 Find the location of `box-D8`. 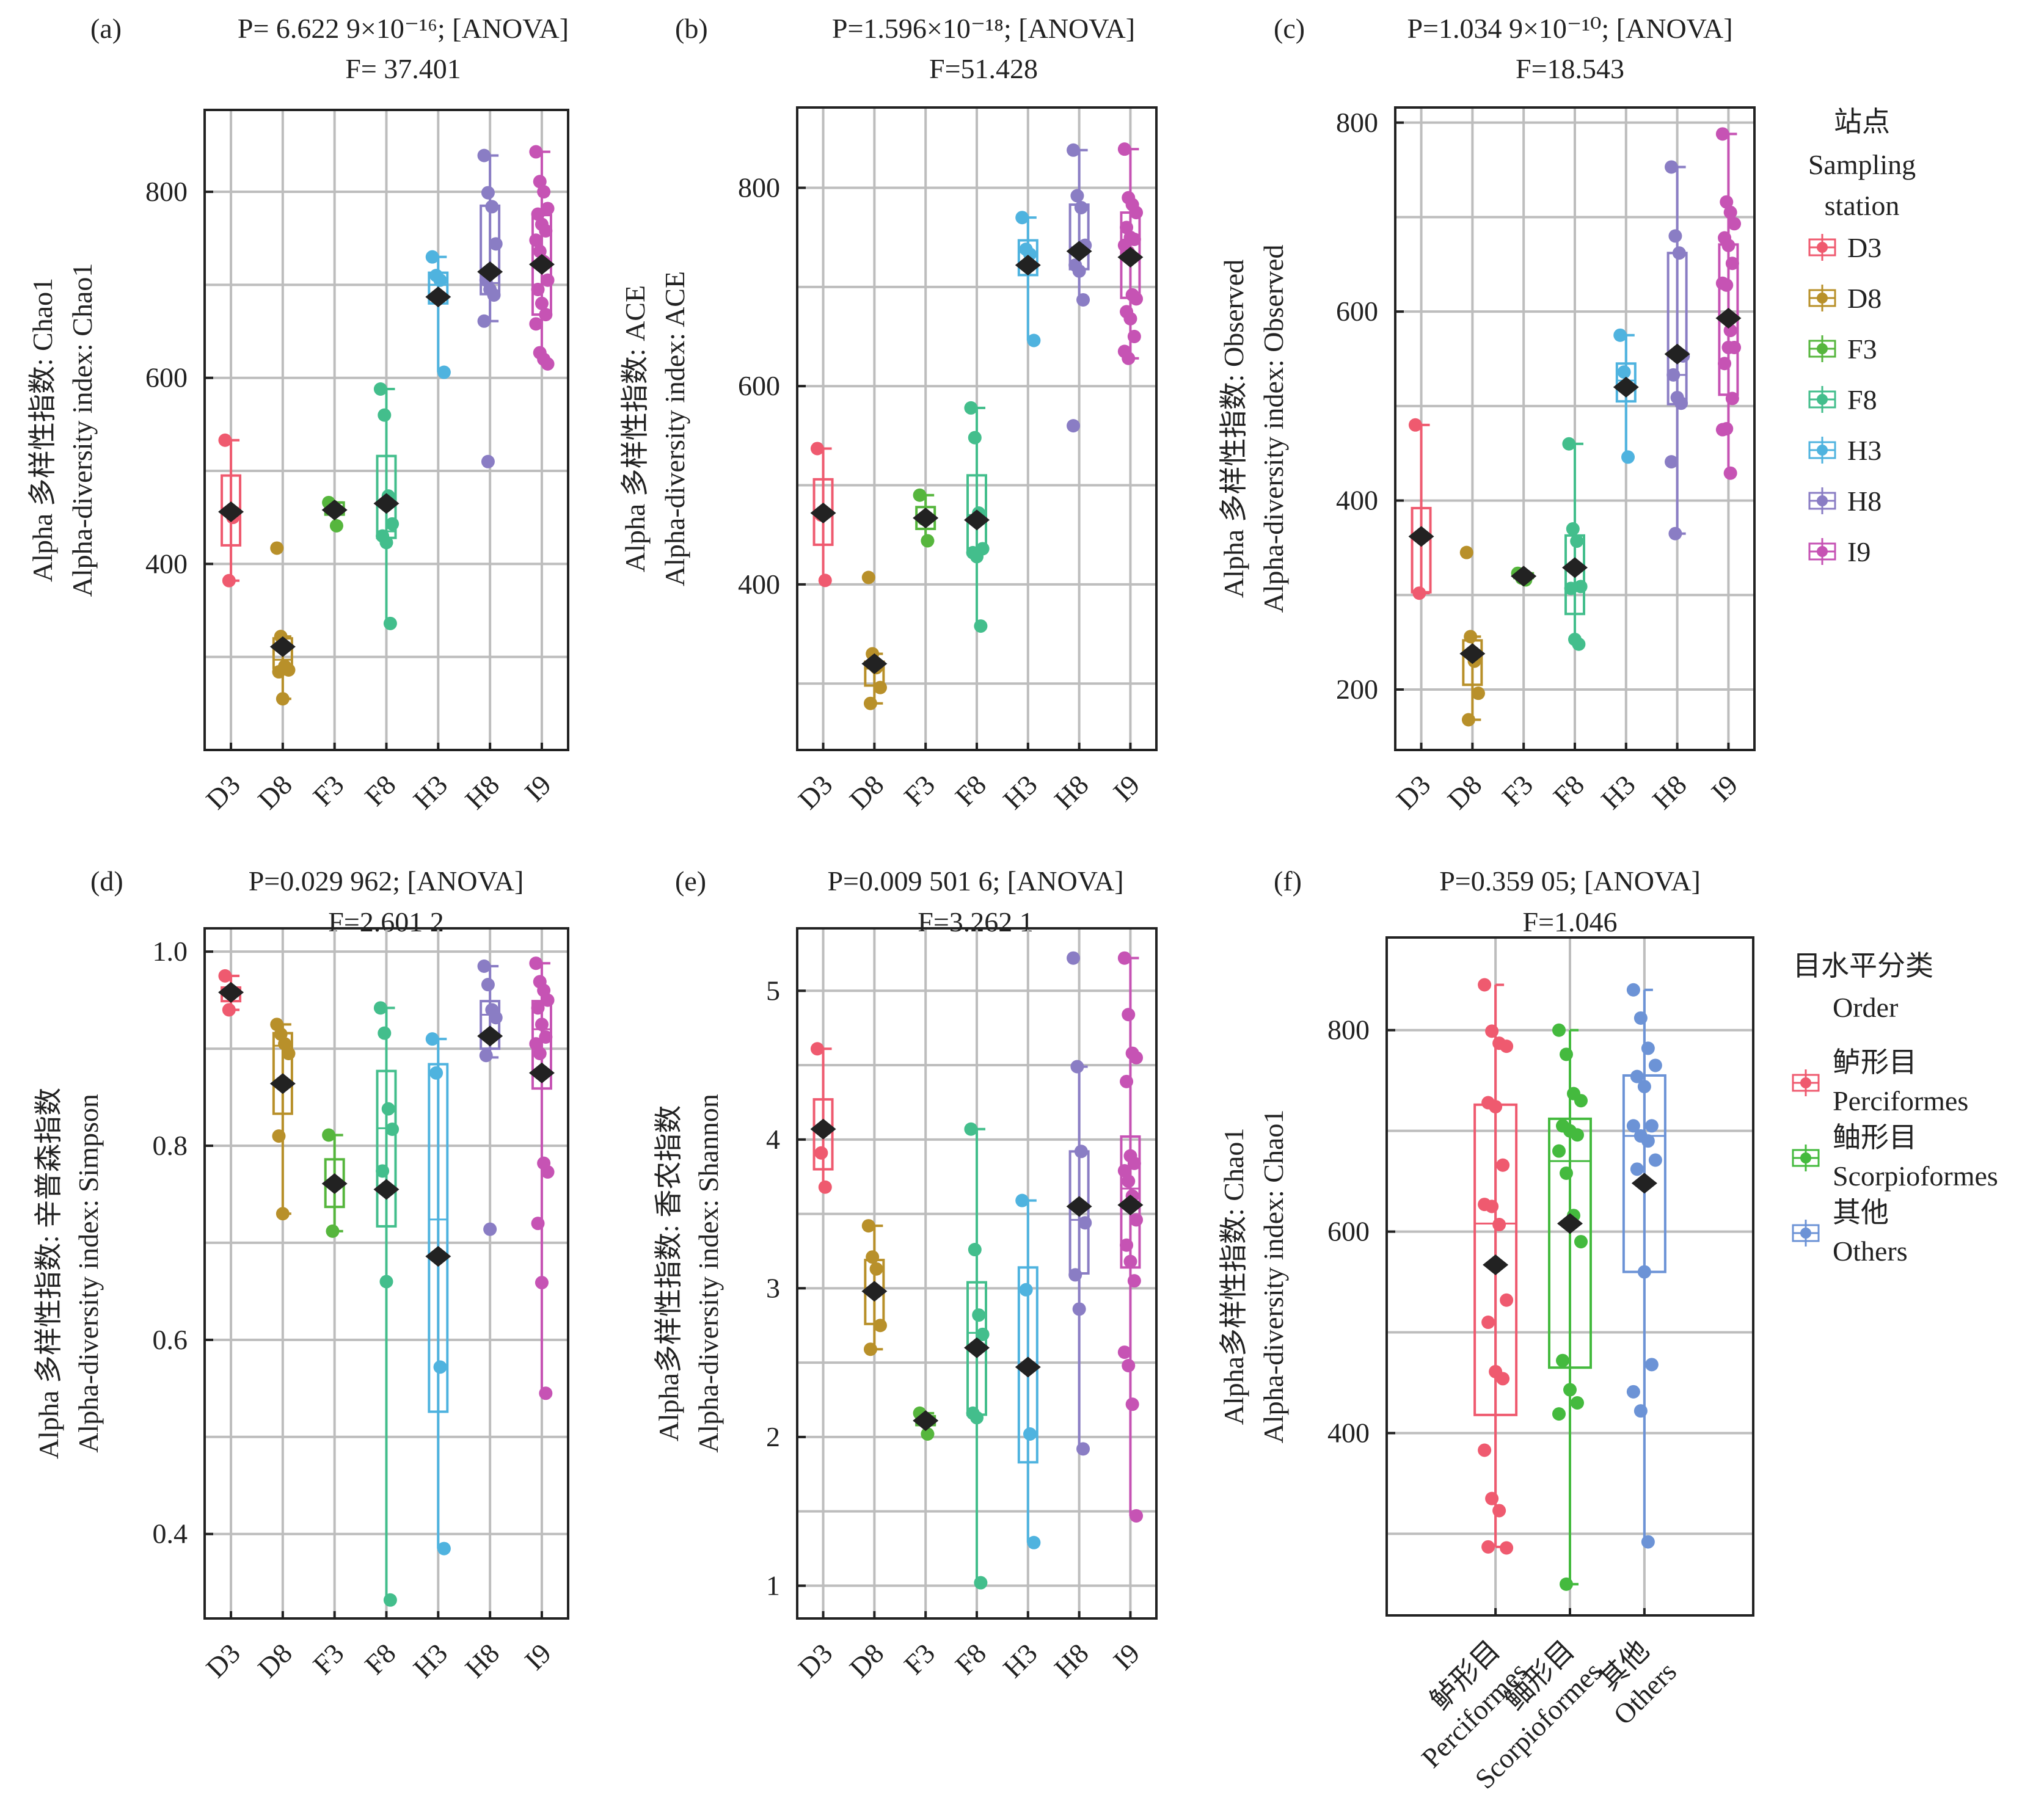

box-D8 is located at coordinates (875, 640).